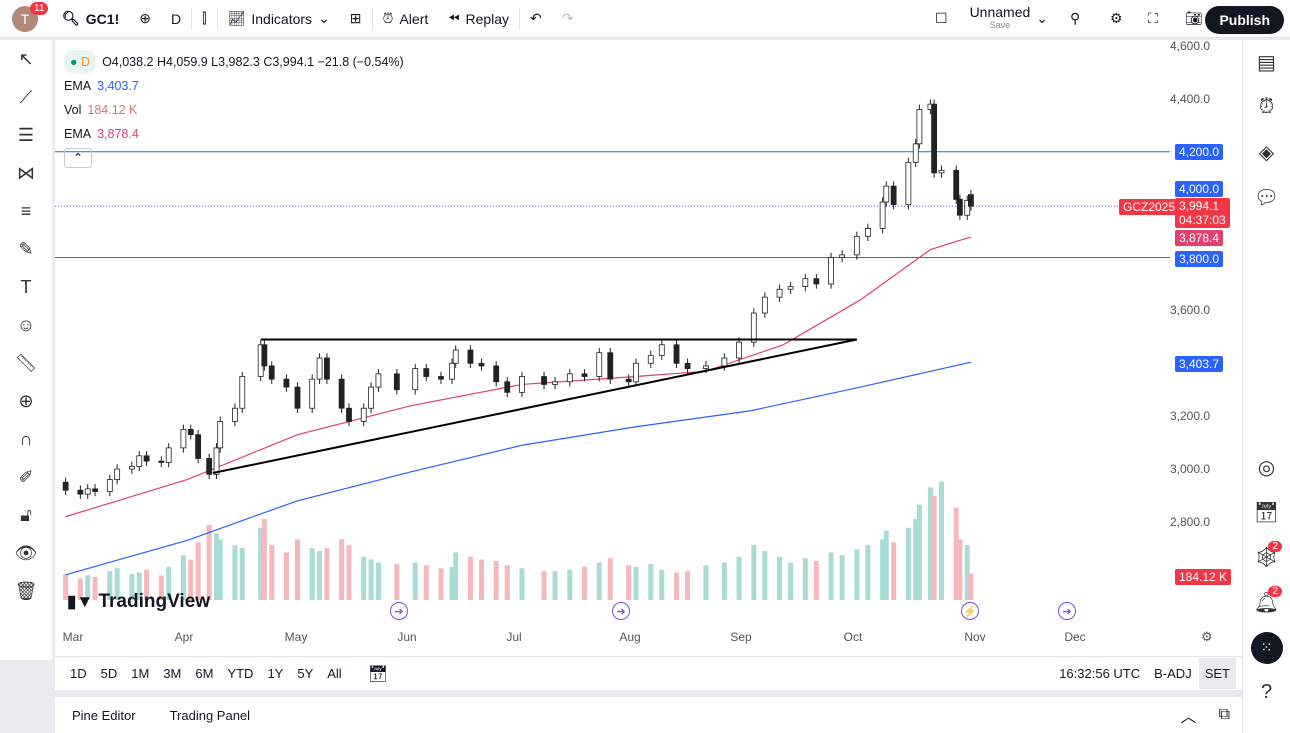 The width and height of the screenshot is (1290, 733). What do you see at coordinates (1100, 673) in the screenshot?
I see `clock: 16:32:56 UTC` at bounding box center [1100, 673].